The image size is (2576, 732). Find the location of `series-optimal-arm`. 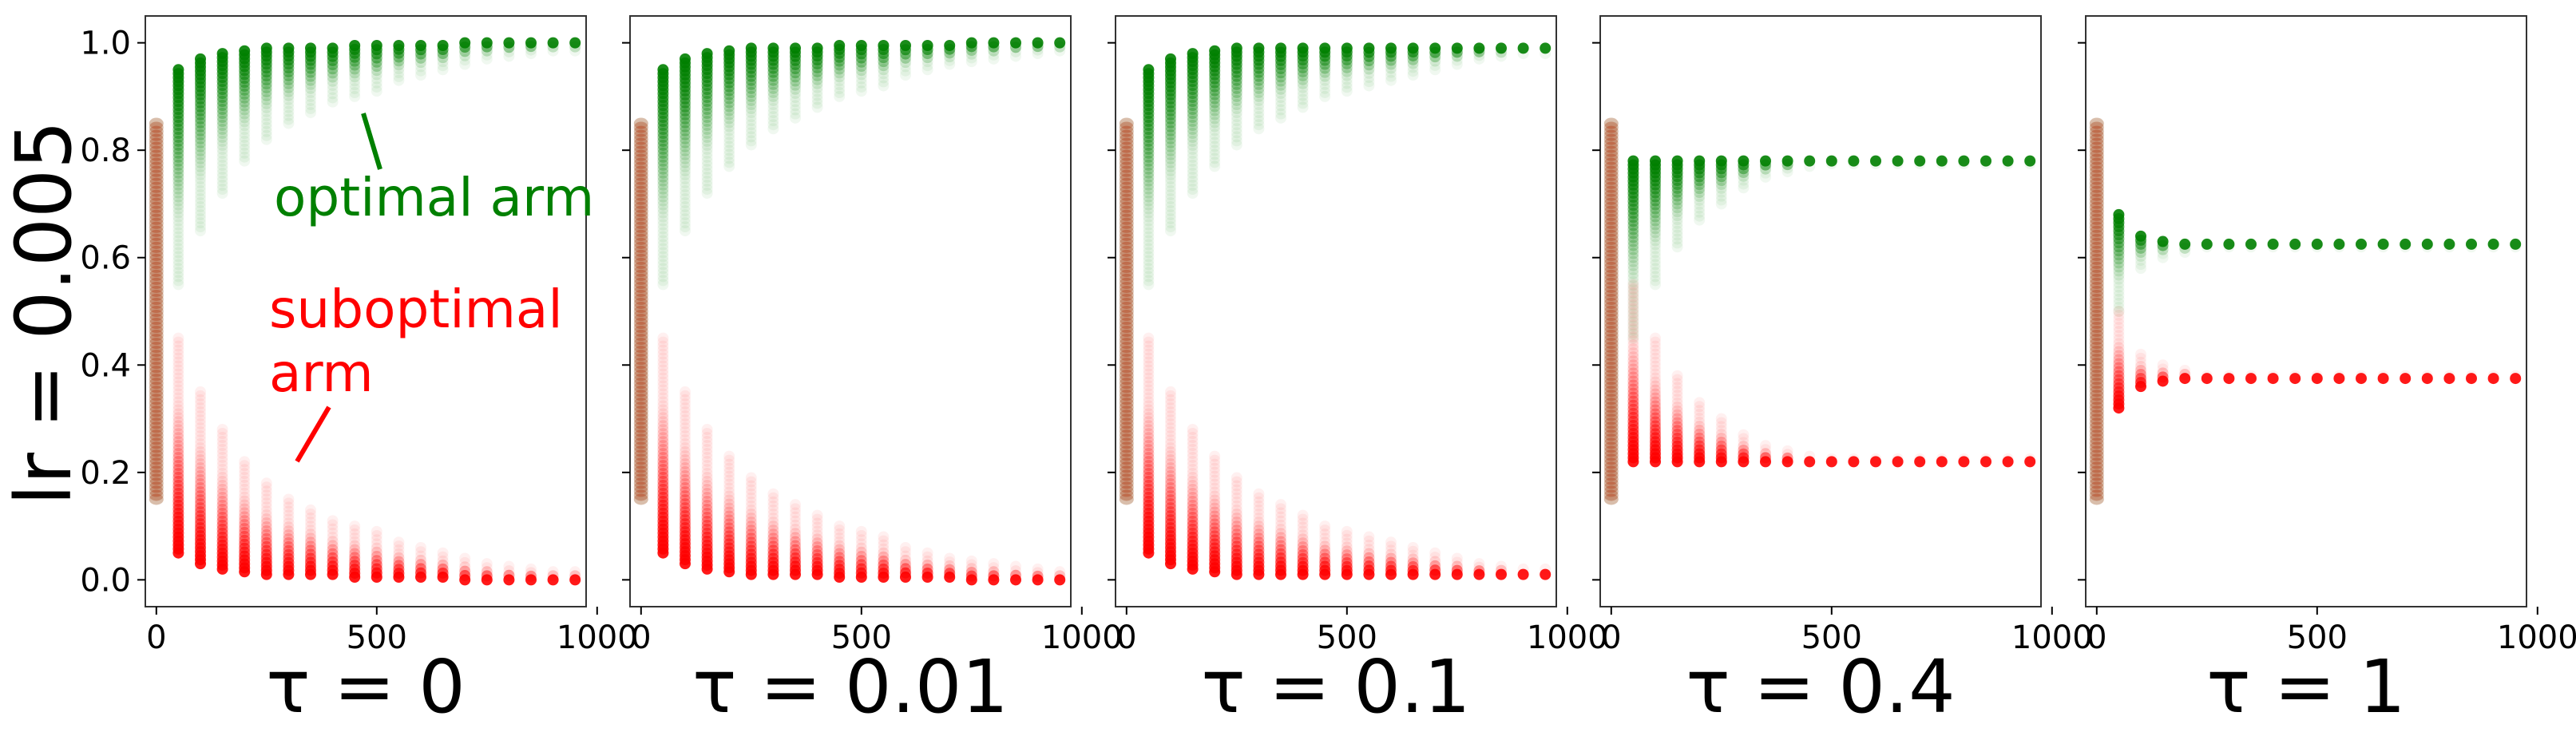

series-optimal-arm is located at coordinates (1335, 273).